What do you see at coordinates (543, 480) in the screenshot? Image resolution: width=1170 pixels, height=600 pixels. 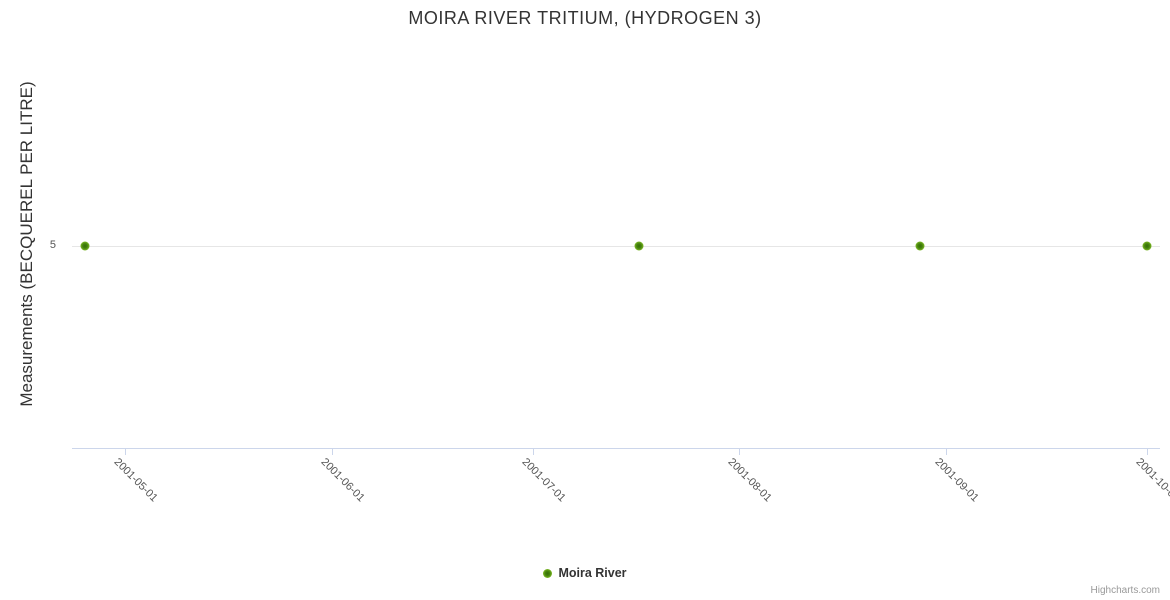 I see `x-axis-tick-label: 2001-07-01` at bounding box center [543, 480].